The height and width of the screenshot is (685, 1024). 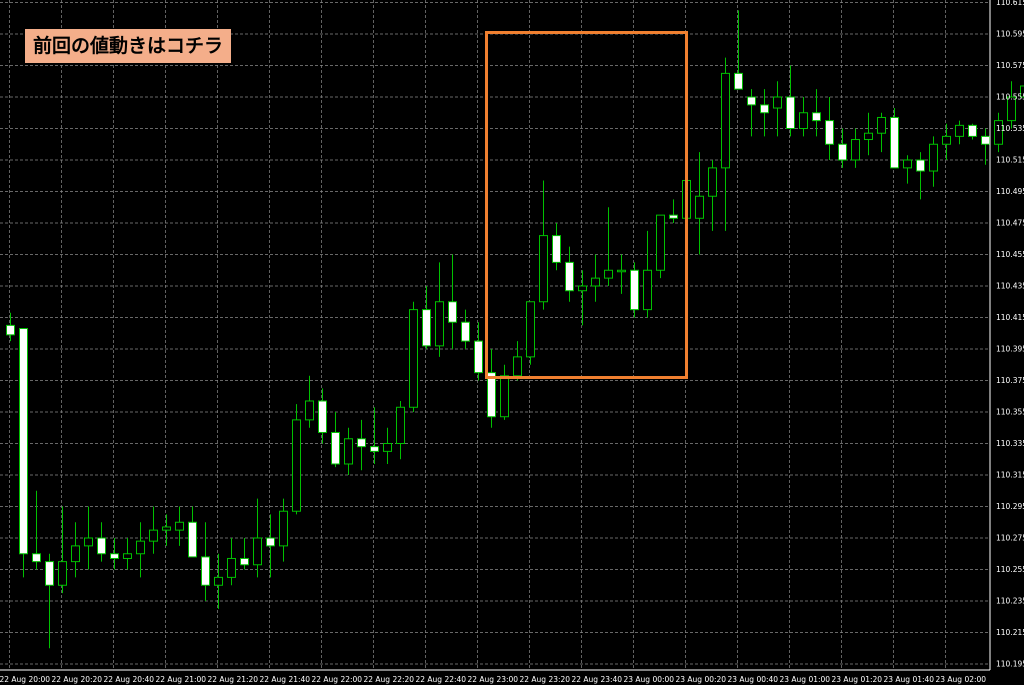 I want to click on y-tick-label: 110.295, so click(x=1010, y=506).